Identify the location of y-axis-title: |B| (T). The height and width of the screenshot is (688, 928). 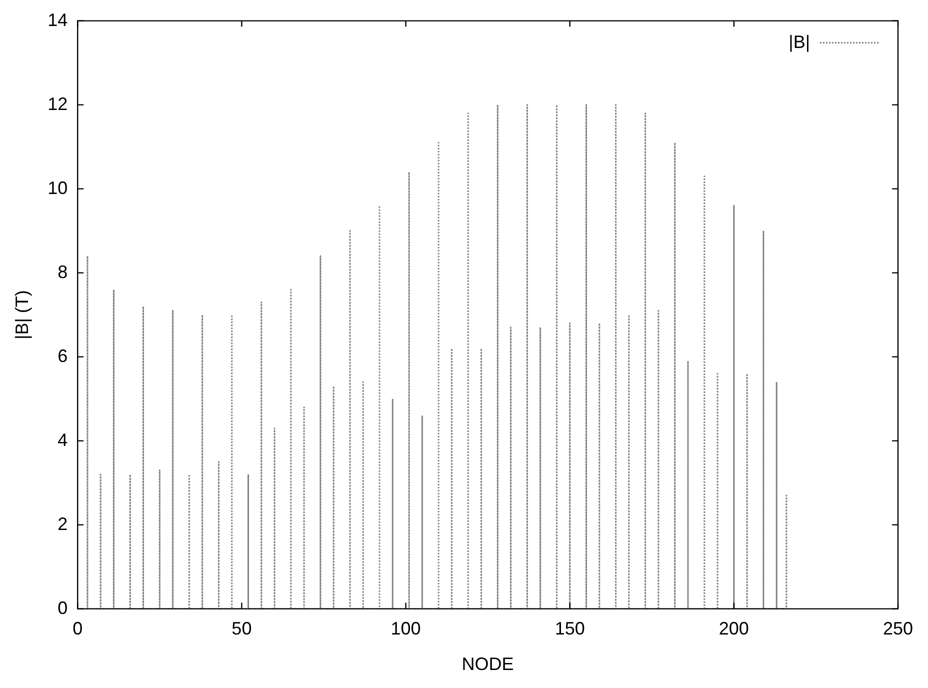
(22, 315).